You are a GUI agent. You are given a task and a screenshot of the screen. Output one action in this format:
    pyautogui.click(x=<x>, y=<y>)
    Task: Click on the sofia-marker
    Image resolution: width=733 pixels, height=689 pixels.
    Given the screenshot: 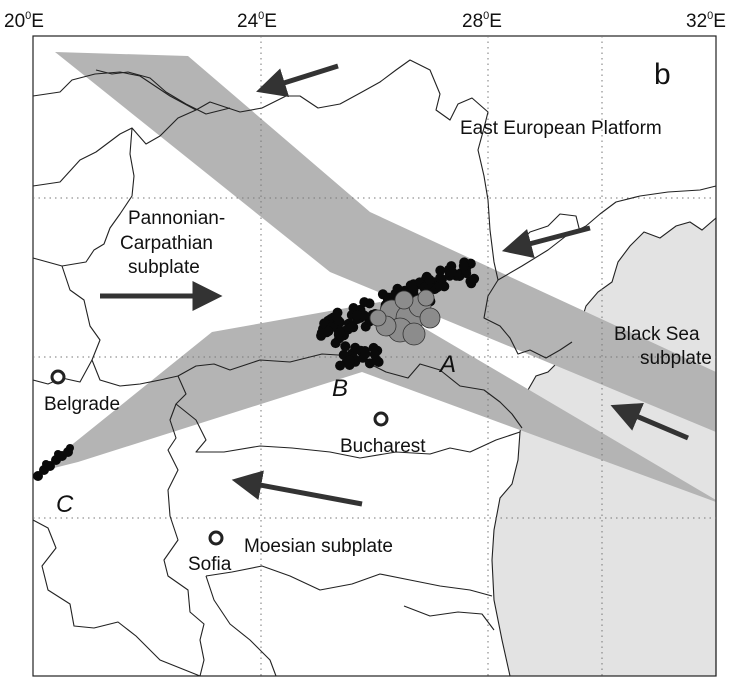 What is the action you would take?
    pyautogui.click(x=216, y=538)
    